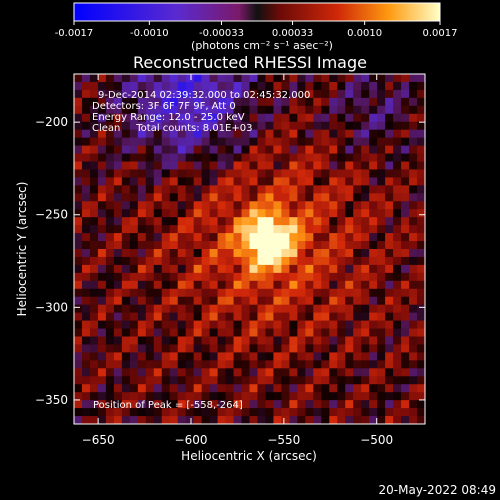 The width and height of the screenshot is (500, 500). What do you see at coordinates (51, 307) in the screenshot?
I see `y-tick-label: −300` at bounding box center [51, 307].